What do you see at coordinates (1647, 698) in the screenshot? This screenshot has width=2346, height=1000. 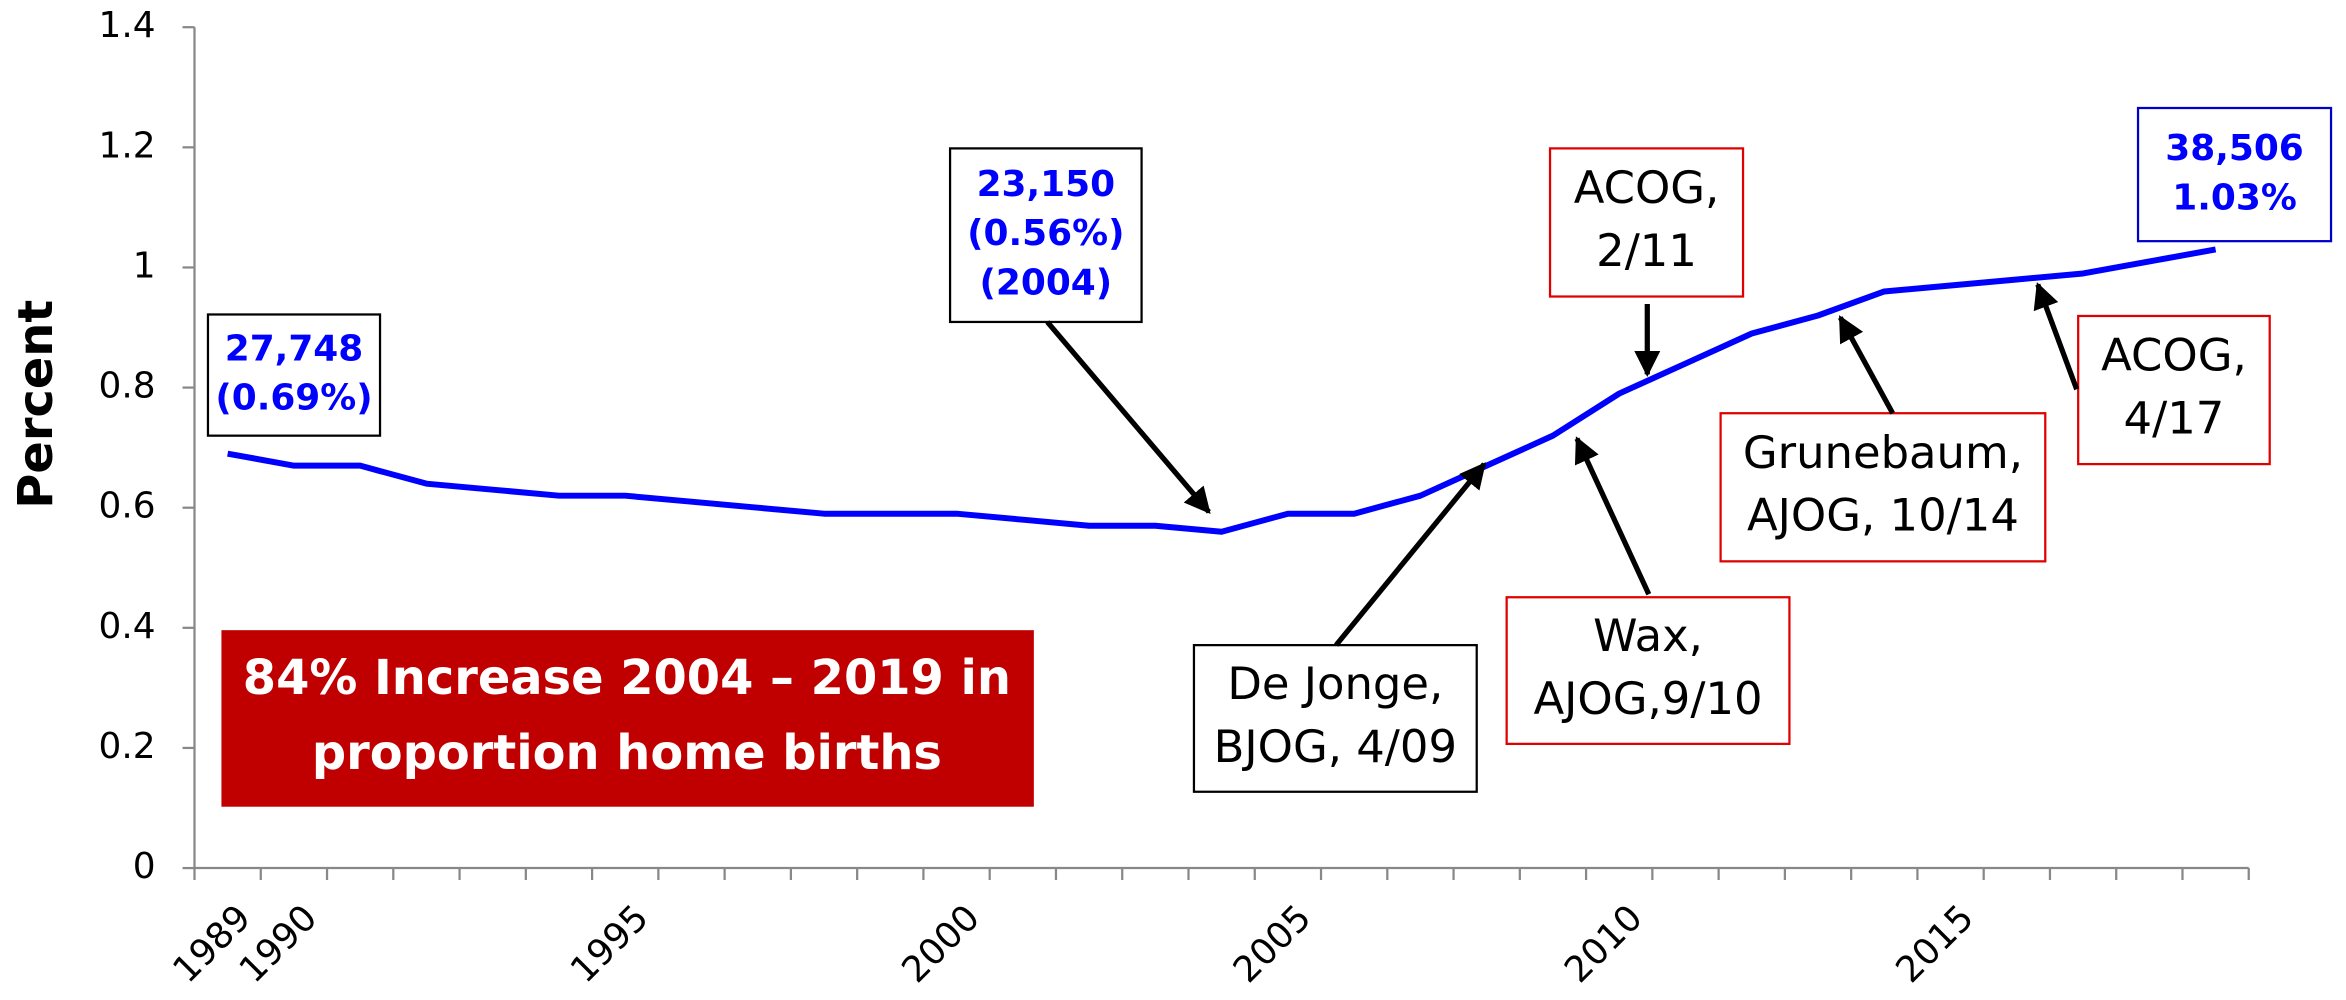 I see `annotation-text: AJOG,9/10` at bounding box center [1647, 698].